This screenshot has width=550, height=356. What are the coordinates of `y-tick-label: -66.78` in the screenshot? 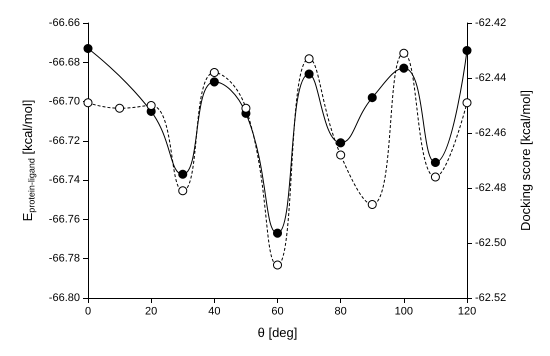 It's located at (64, 258).